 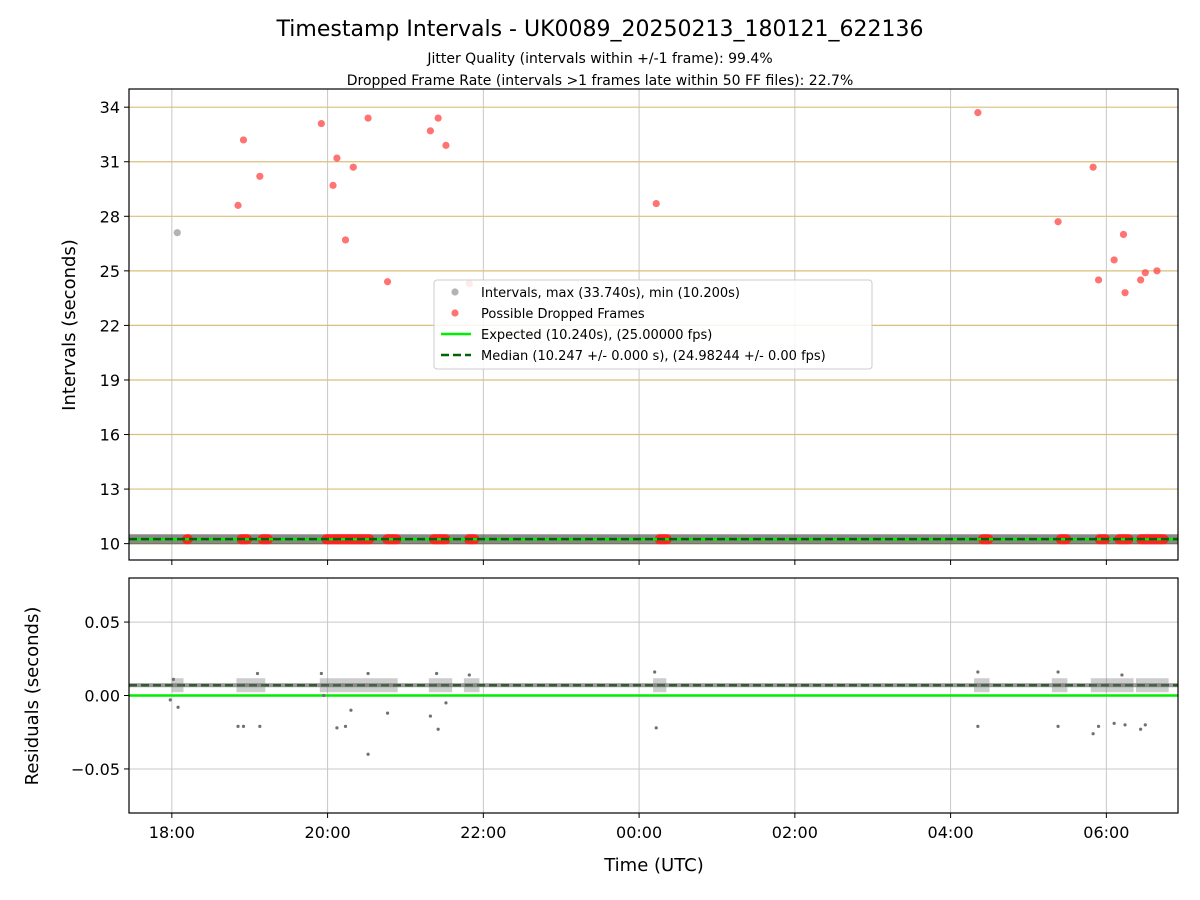 What do you see at coordinates (639, 832) in the screenshot?
I see `time-xtick-label-3: 00:00` at bounding box center [639, 832].